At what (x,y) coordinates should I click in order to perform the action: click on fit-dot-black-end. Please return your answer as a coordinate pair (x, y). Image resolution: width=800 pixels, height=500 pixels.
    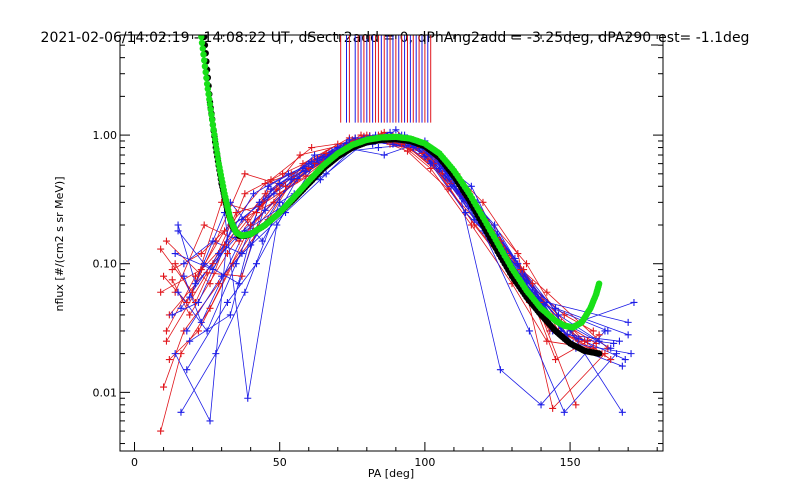
    Looking at the image, I should click on (599, 353).